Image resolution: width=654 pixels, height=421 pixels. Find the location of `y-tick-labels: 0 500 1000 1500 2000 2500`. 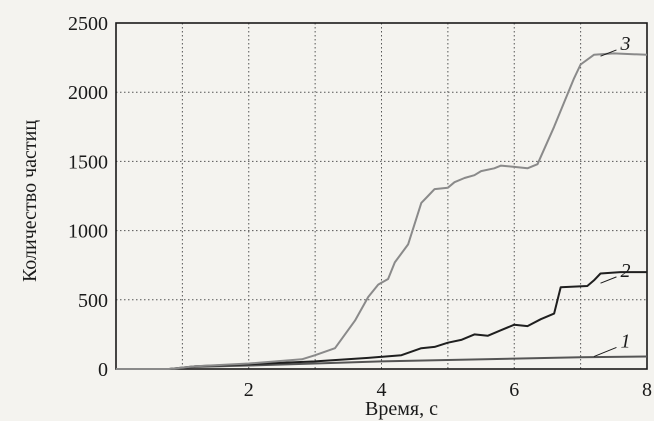

y-tick-labels: 0 500 1000 1500 2000 2500 is located at coordinates (88, 197).